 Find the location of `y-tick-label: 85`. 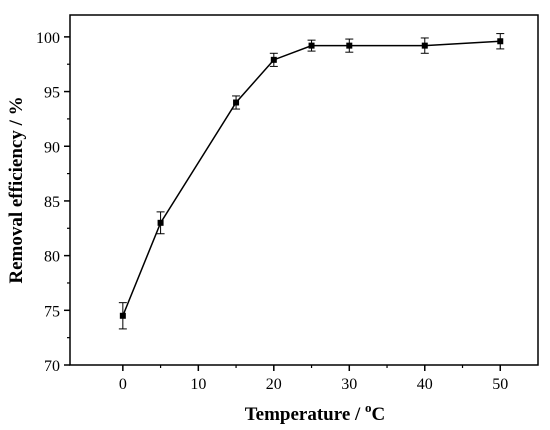

y-tick-label: 85 is located at coordinates (52, 202).